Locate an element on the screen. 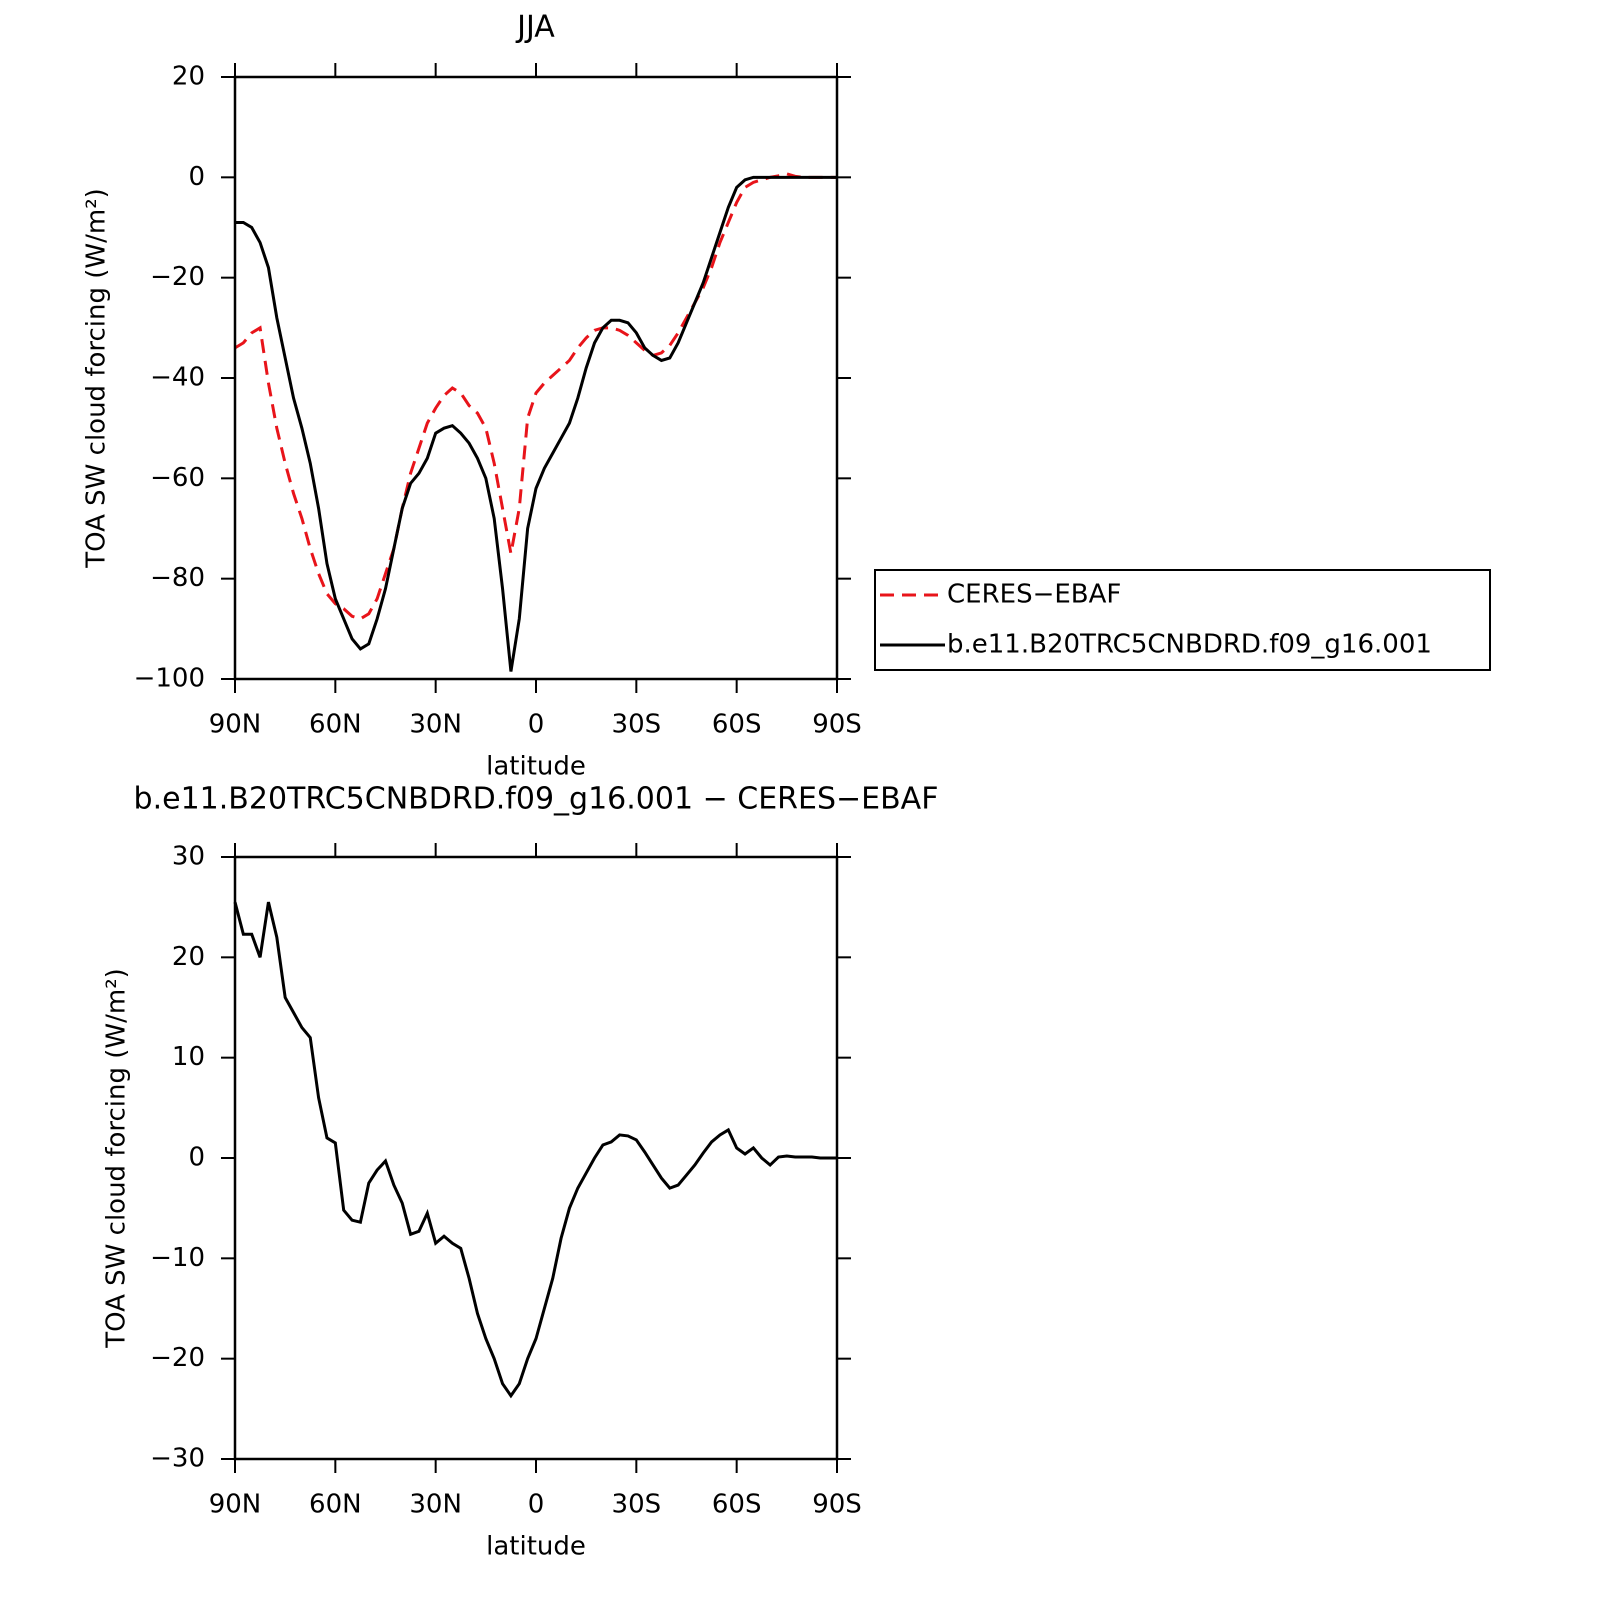 Image resolution: width=1620 pixels, height=1619 pixels. y-tick-label: −10 is located at coordinates (177, 1258).